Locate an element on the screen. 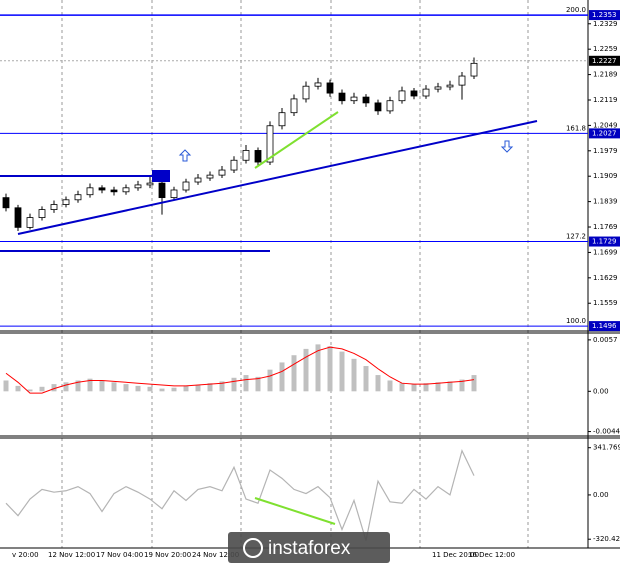 This screenshot has height=563, width=620. y-tick-label: -0.00446 is located at coordinates (606, 432).